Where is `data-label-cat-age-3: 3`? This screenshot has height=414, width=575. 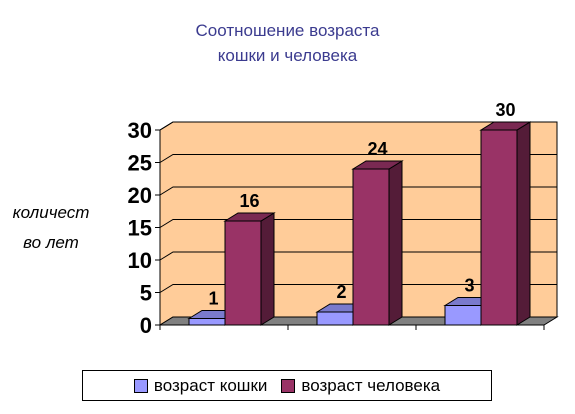
data-label-cat-age-3: 3 is located at coordinates (469, 286).